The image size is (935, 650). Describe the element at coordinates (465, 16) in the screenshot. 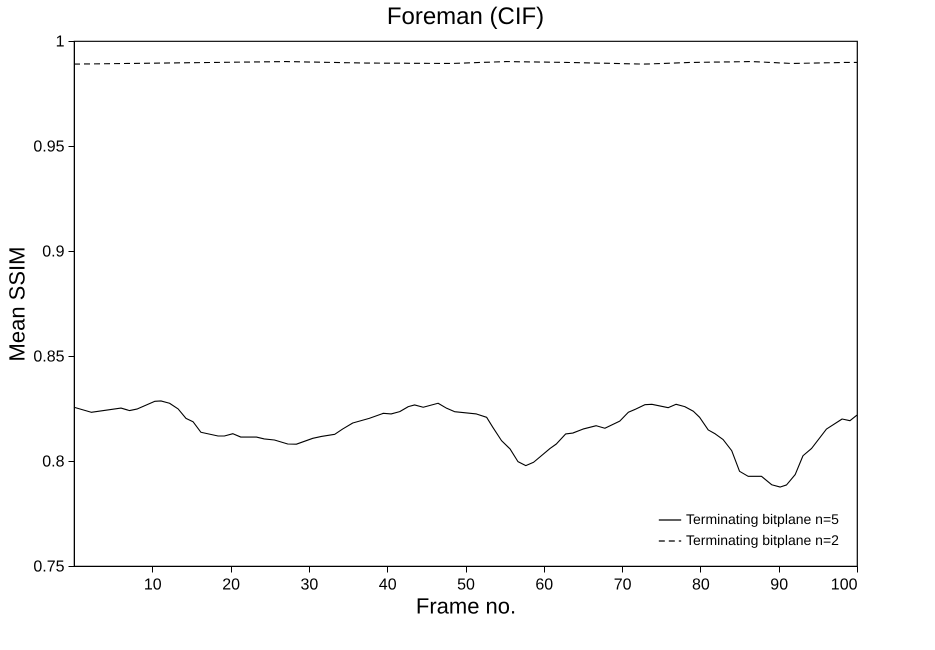

I see `chart-title: Foreman (CIF)` at that location.